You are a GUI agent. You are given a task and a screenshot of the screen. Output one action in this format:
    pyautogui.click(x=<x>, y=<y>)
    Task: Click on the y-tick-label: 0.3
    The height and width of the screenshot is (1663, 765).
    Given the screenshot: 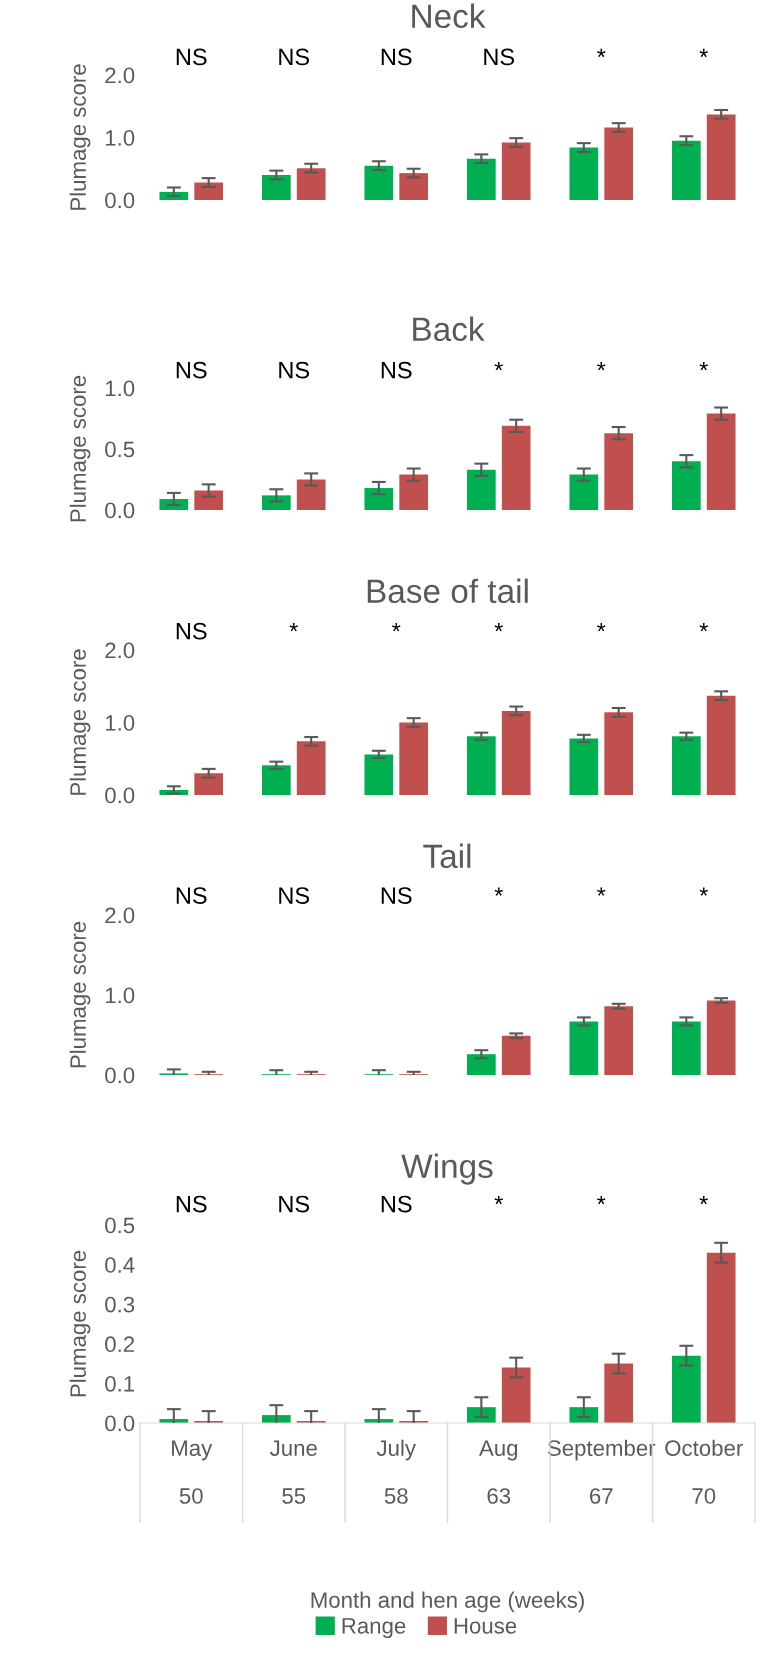 What is the action you would take?
    pyautogui.click(x=120, y=1304)
    